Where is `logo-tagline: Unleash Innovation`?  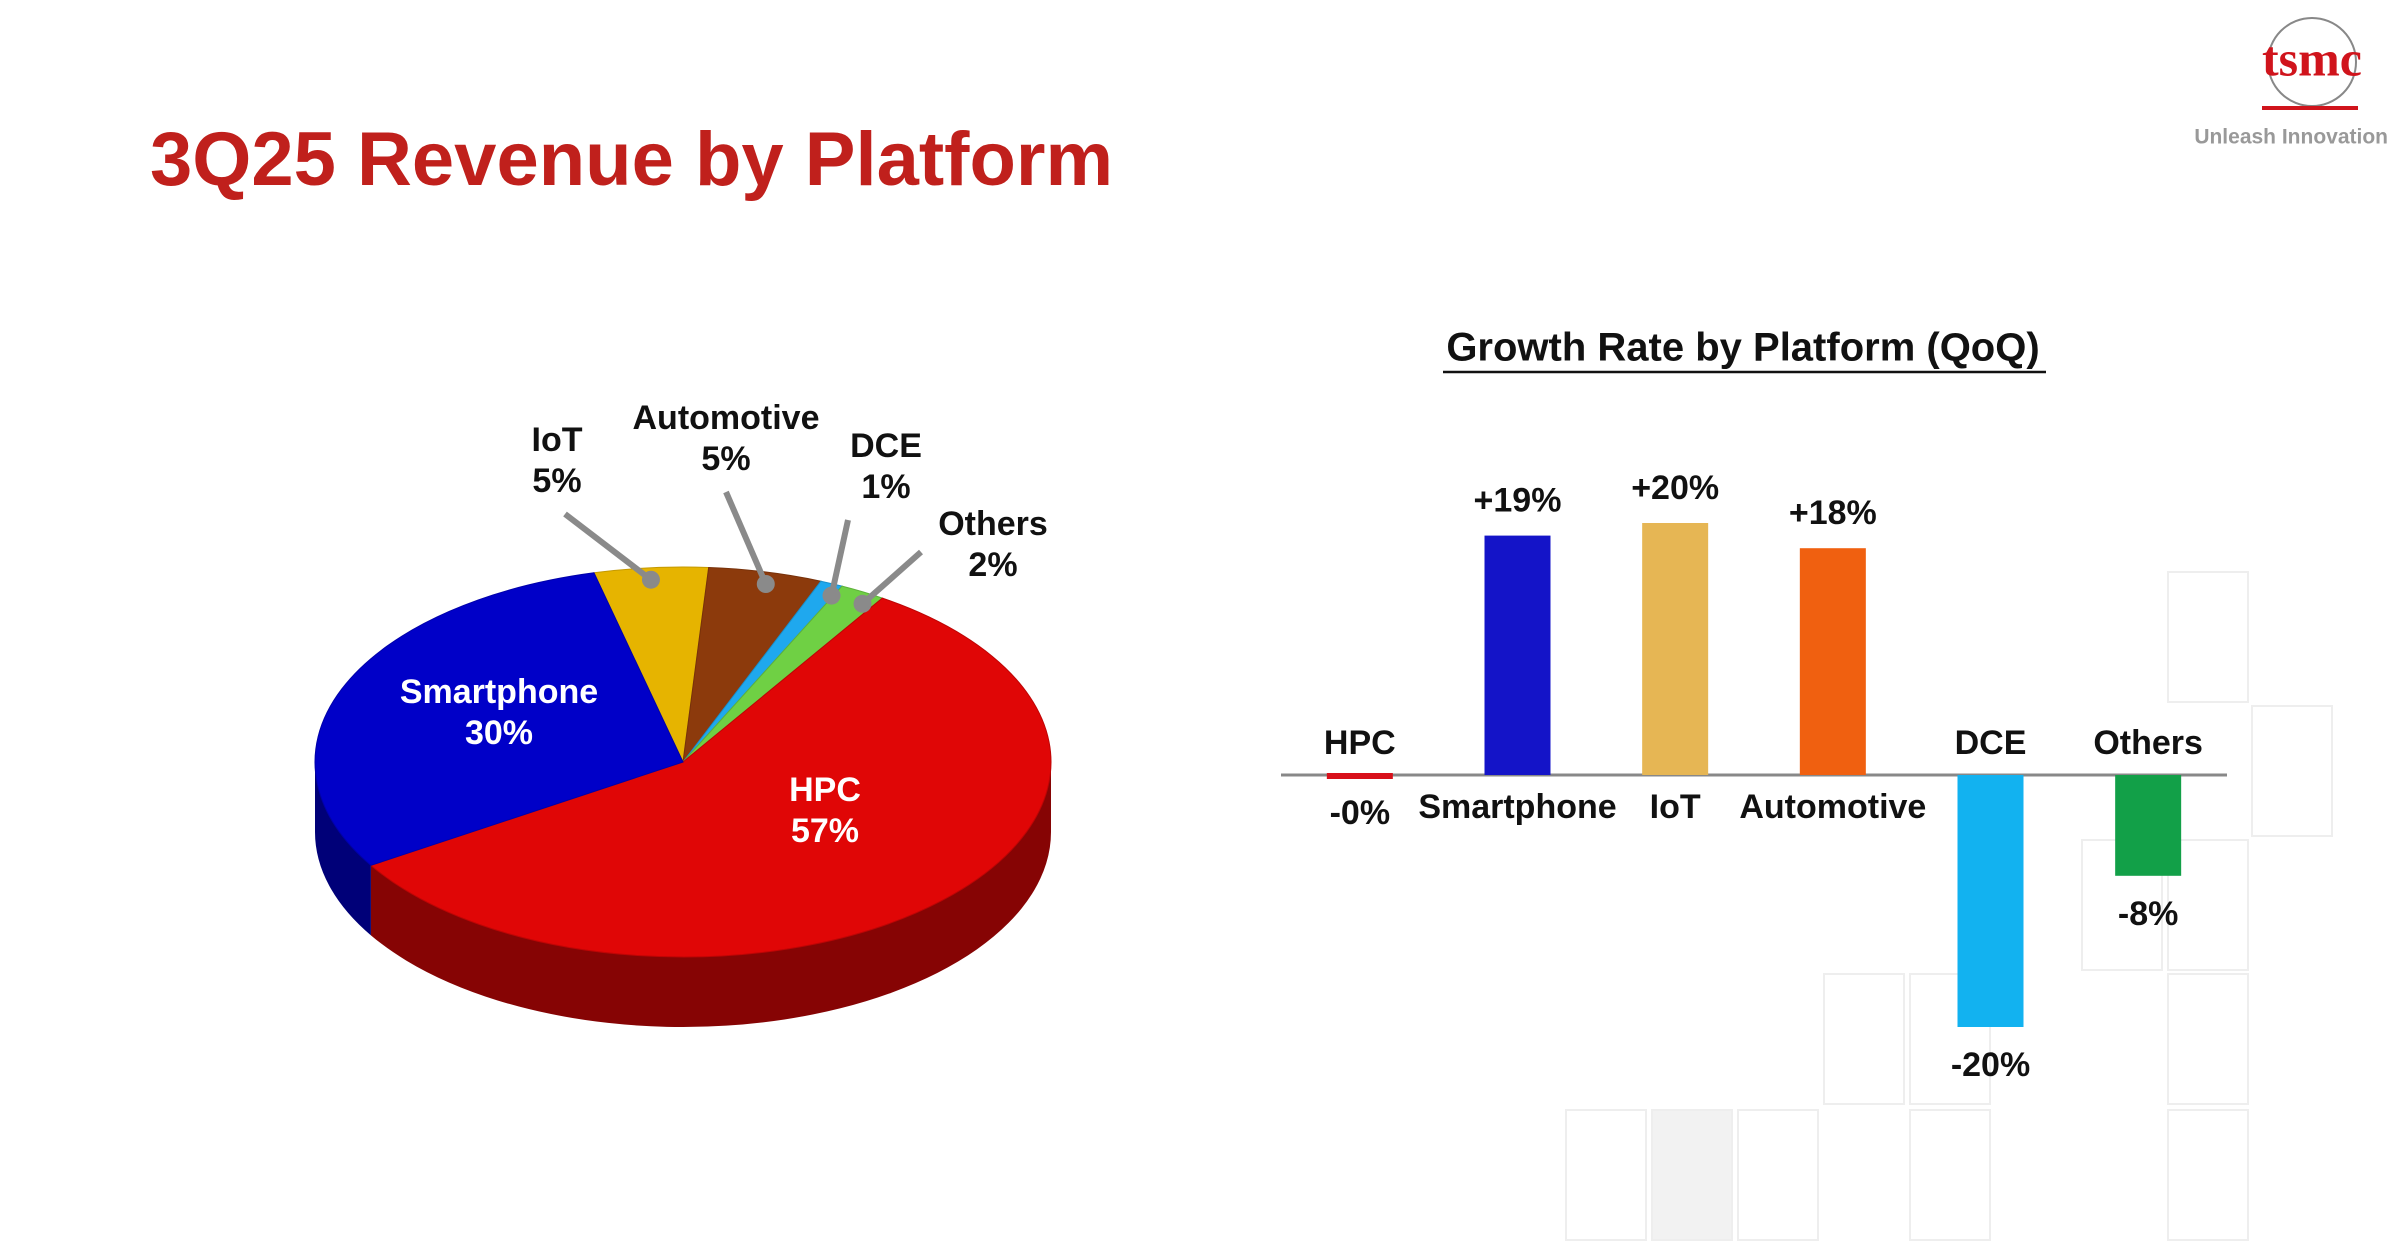 logo-tagline: Unleash Innovation is located at coordinates (2291, 137).